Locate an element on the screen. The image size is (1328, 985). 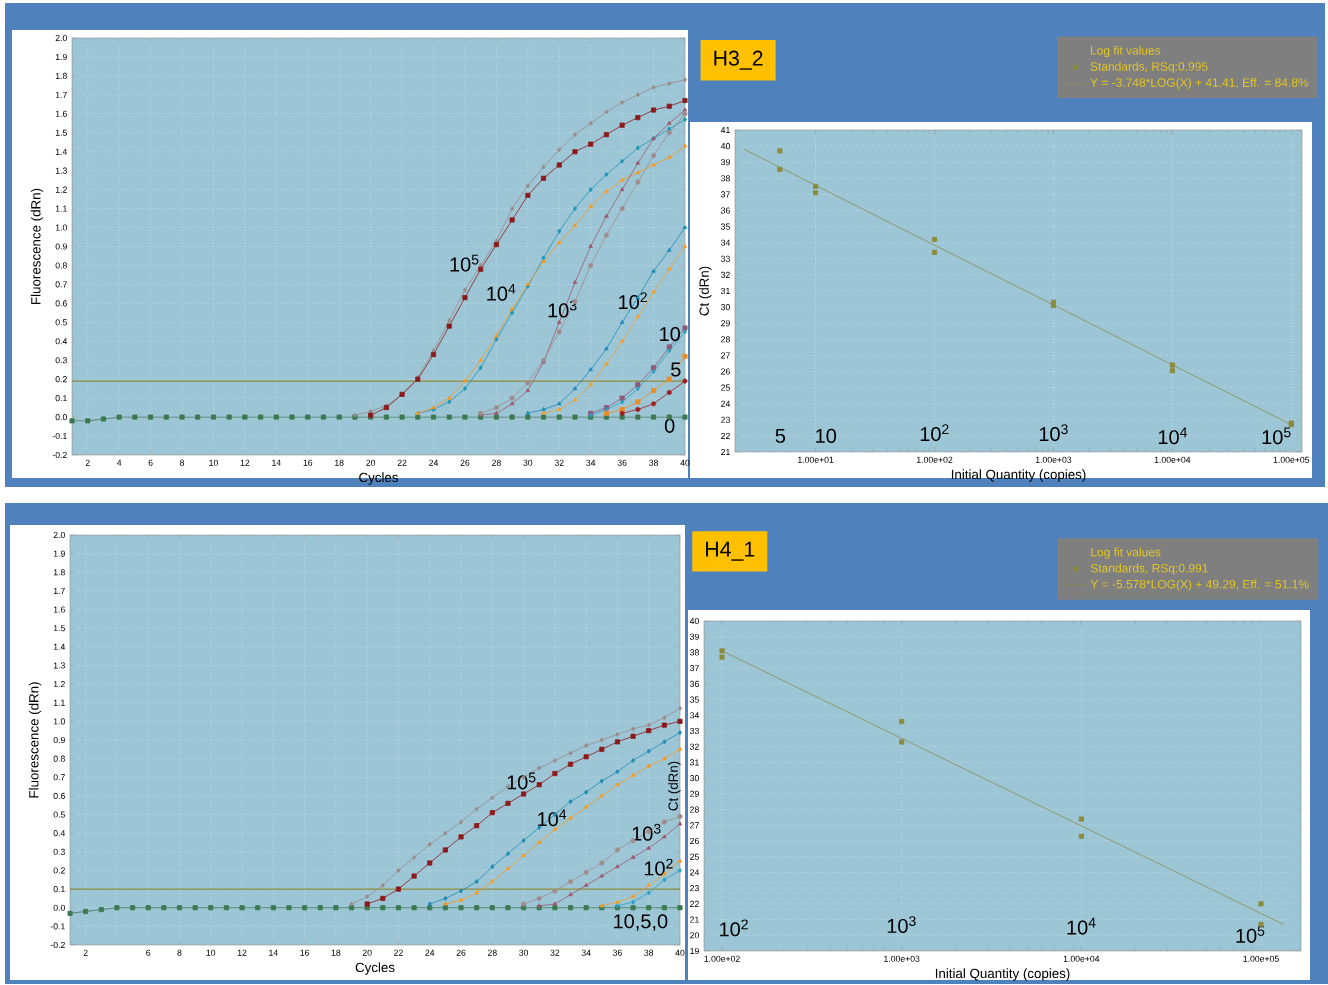
x-tick-label: 30 is located at coordinates (528, 462).